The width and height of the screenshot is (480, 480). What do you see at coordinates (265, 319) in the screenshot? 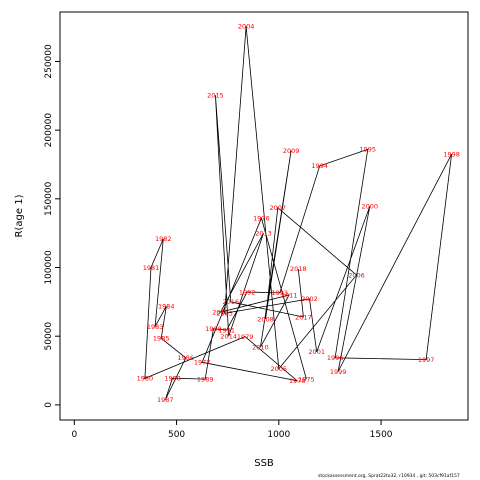
I see `point-label-2008: 2008` at bounding box center [265, 319].